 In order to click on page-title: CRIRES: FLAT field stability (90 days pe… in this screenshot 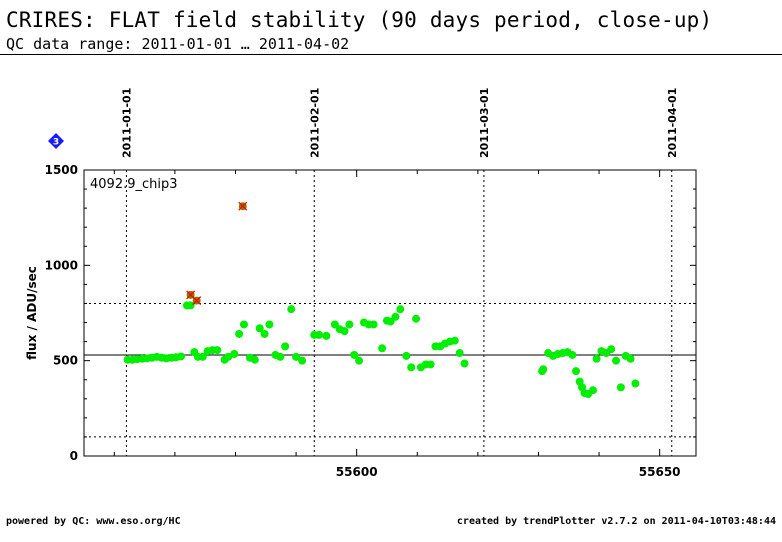, I will do `click(359, 20)`.